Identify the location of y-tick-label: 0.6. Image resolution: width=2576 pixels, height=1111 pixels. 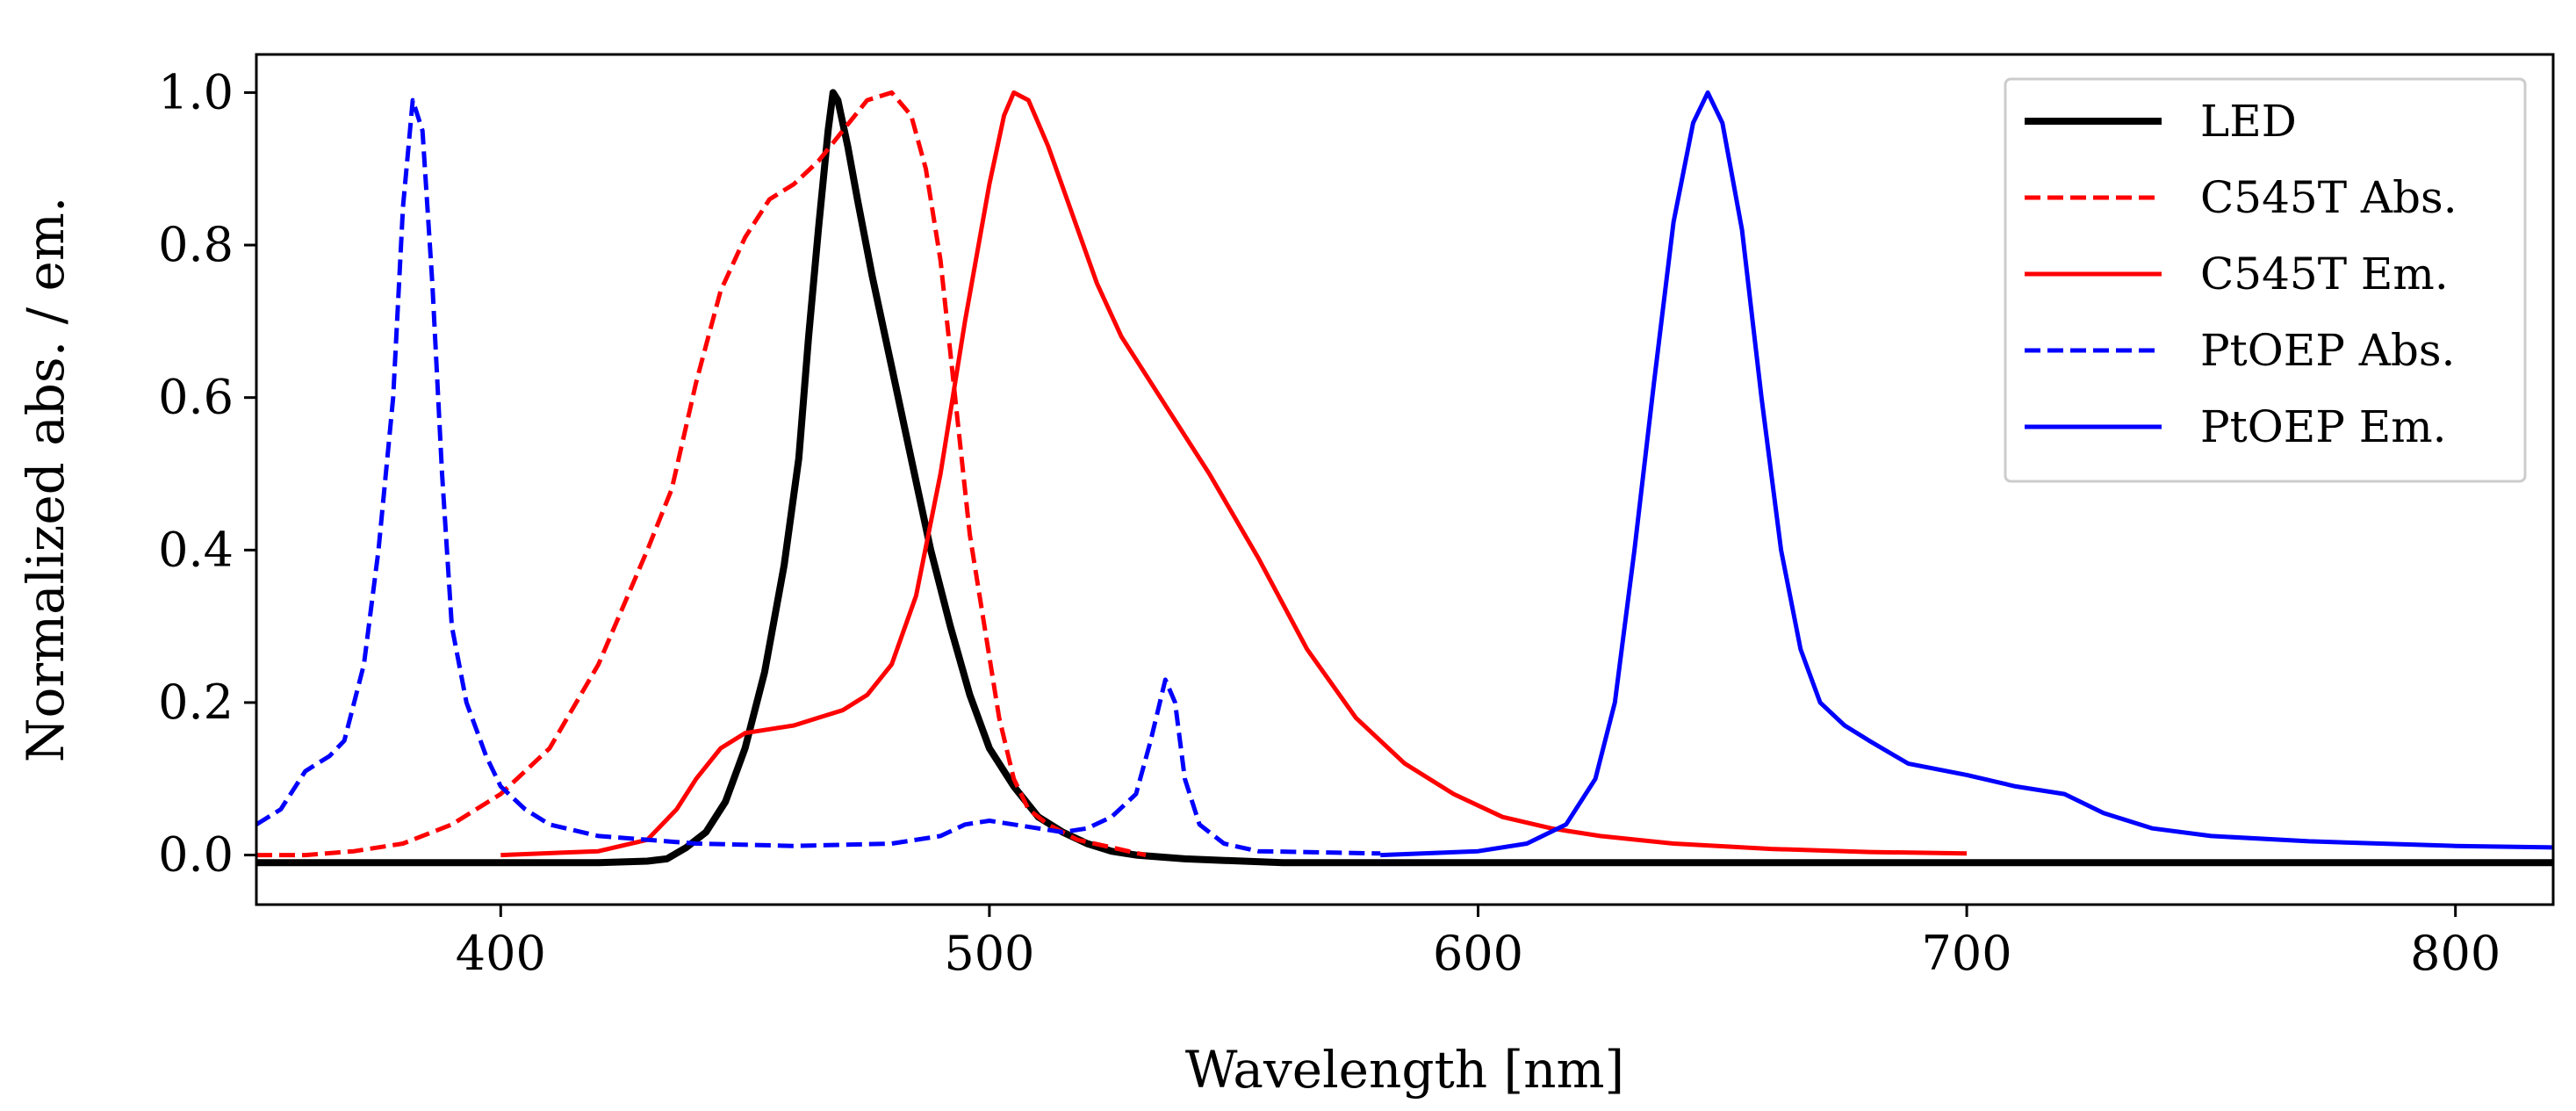
(196, 397).